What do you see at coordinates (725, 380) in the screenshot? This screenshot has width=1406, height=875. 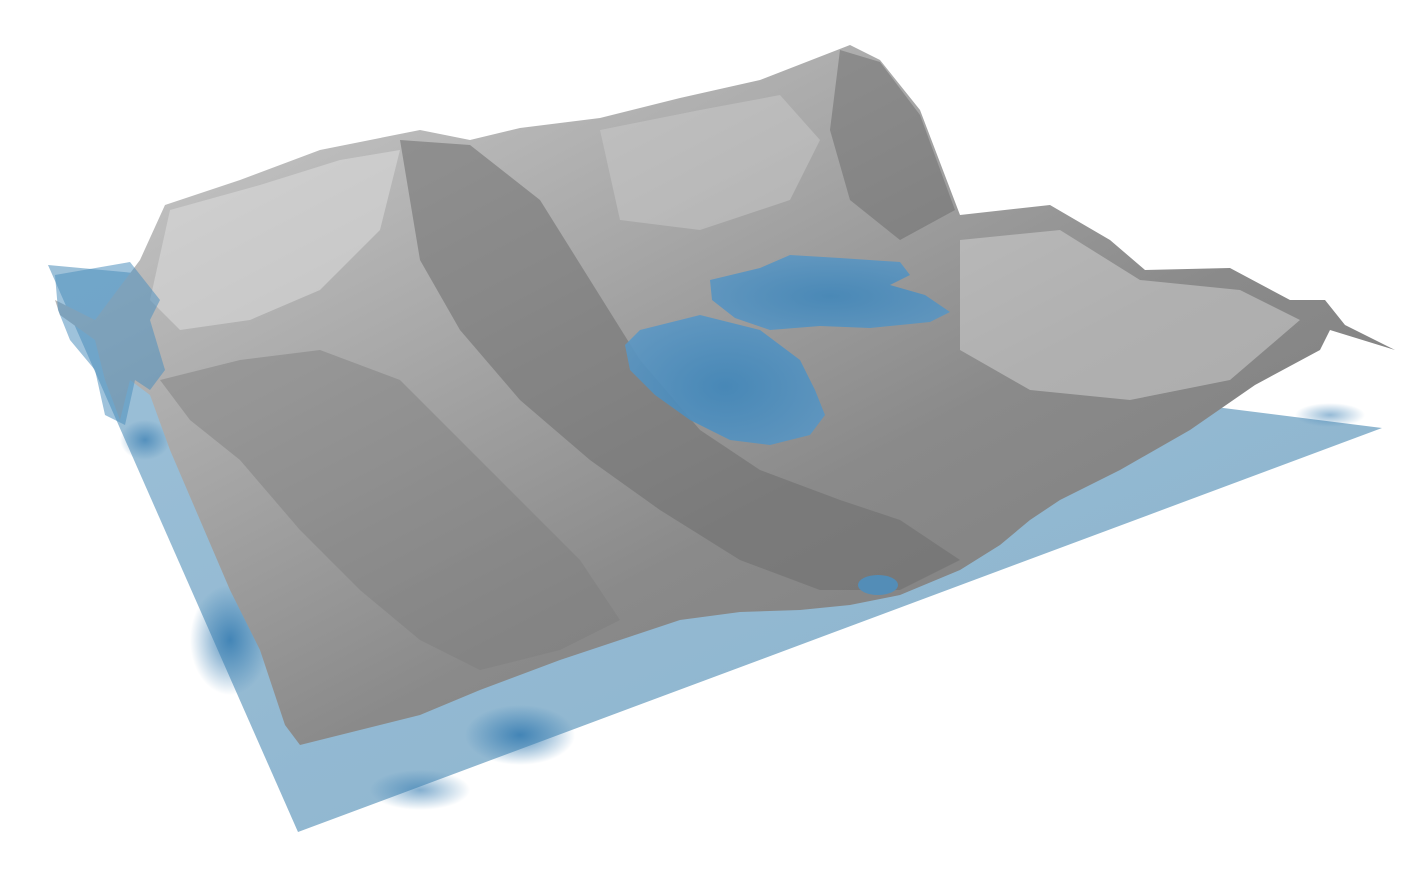 I see `lake-main` at bounding box center [725, 380].